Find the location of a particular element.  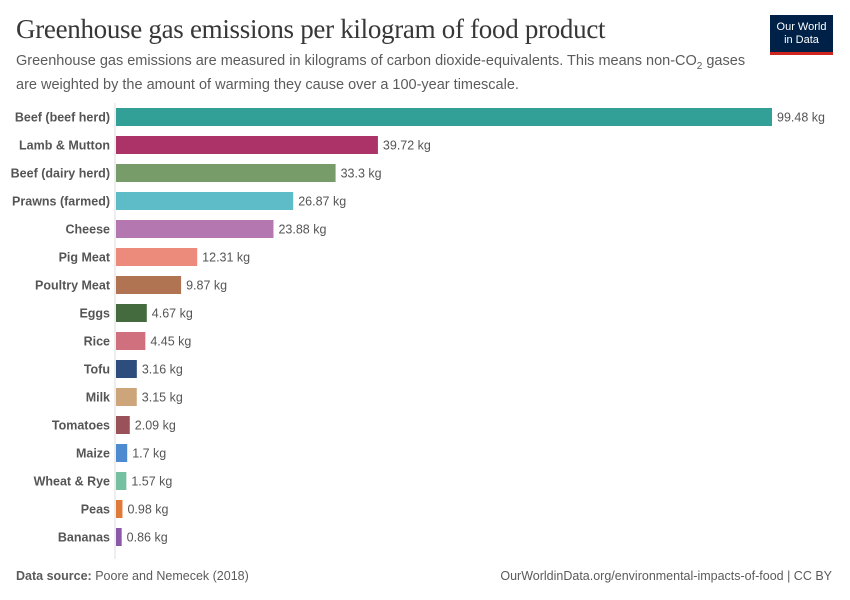

value-label: 9.87 kg is located at coordinates (206, 286).